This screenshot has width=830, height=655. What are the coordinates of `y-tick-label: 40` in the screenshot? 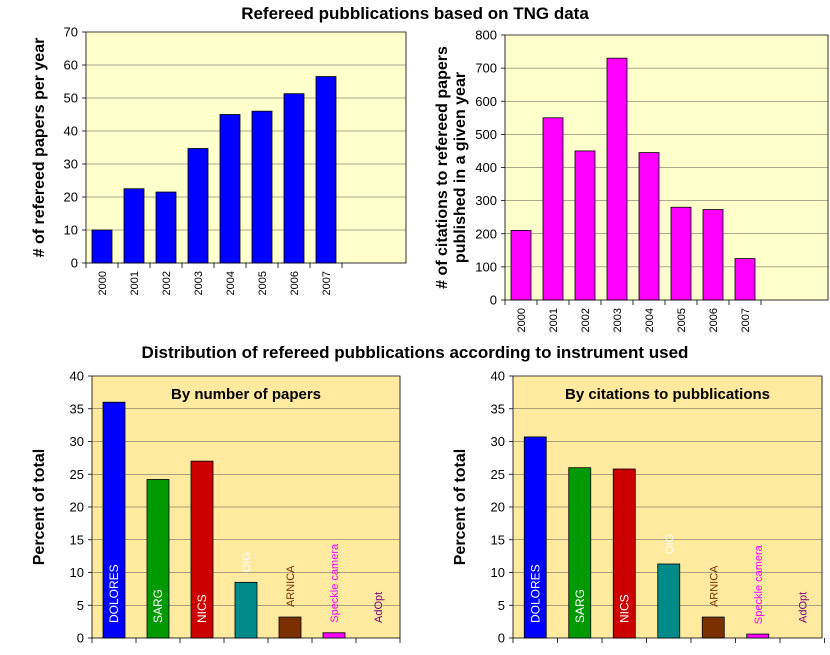 It's located at (498, 376).